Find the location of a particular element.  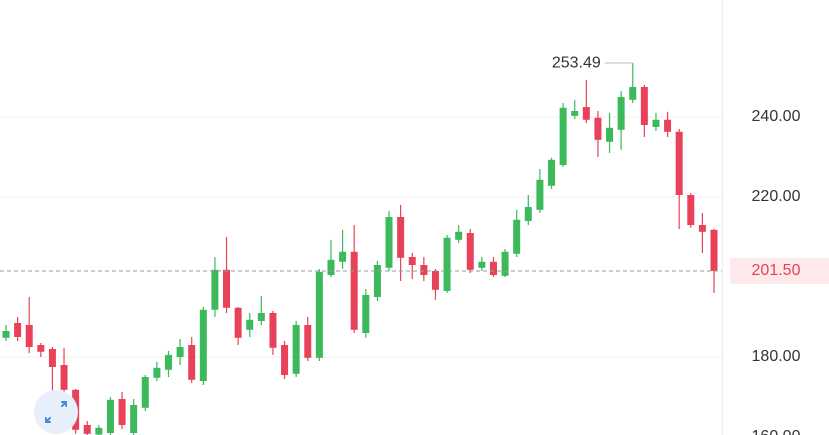

y-tick-label: 240.00 is located at coordinates (776, 116).